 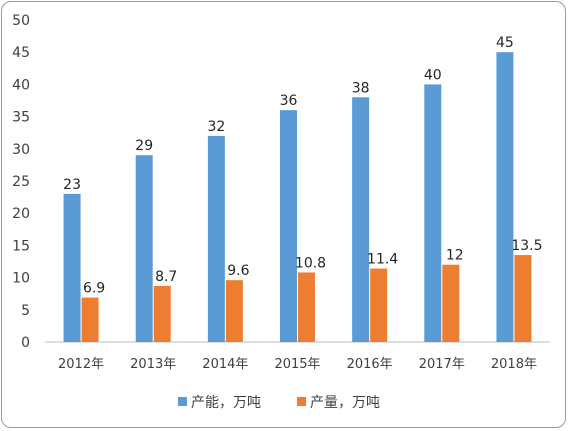 I want to click on x-category-label: 2016年, so click(x=370, y=364).